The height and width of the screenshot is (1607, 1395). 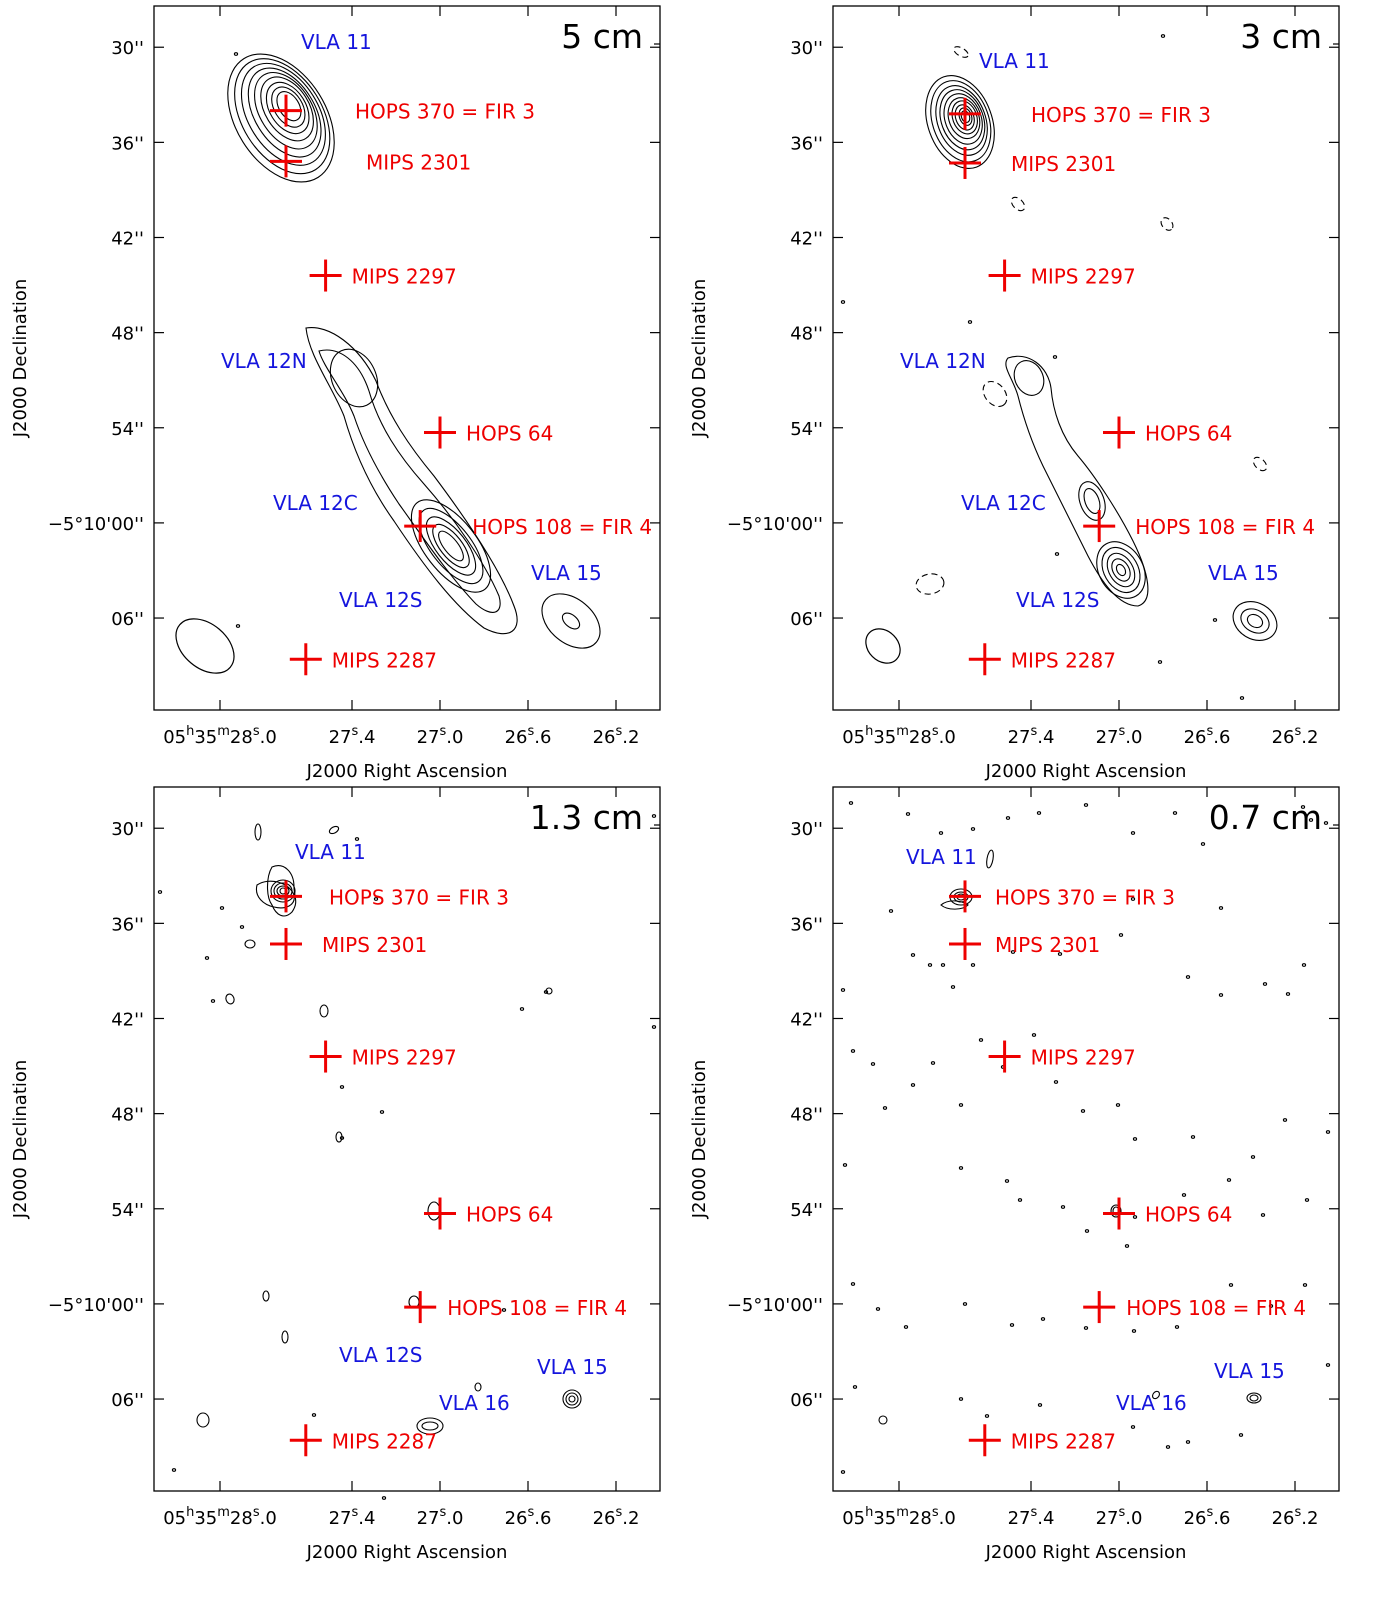 I want to click on source-label-hops-108-fir-4: HOPS 108 = FIR 4, so click(x=562, y=527).